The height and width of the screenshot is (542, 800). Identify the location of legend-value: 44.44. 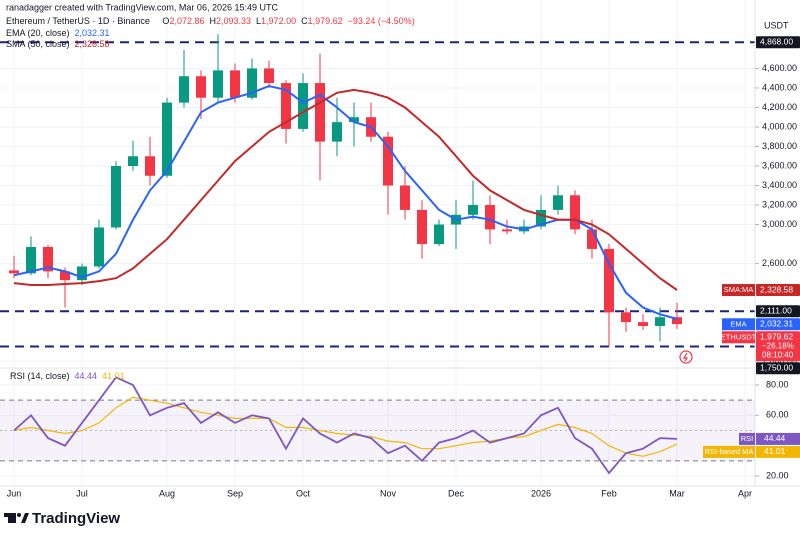
(86, 376).